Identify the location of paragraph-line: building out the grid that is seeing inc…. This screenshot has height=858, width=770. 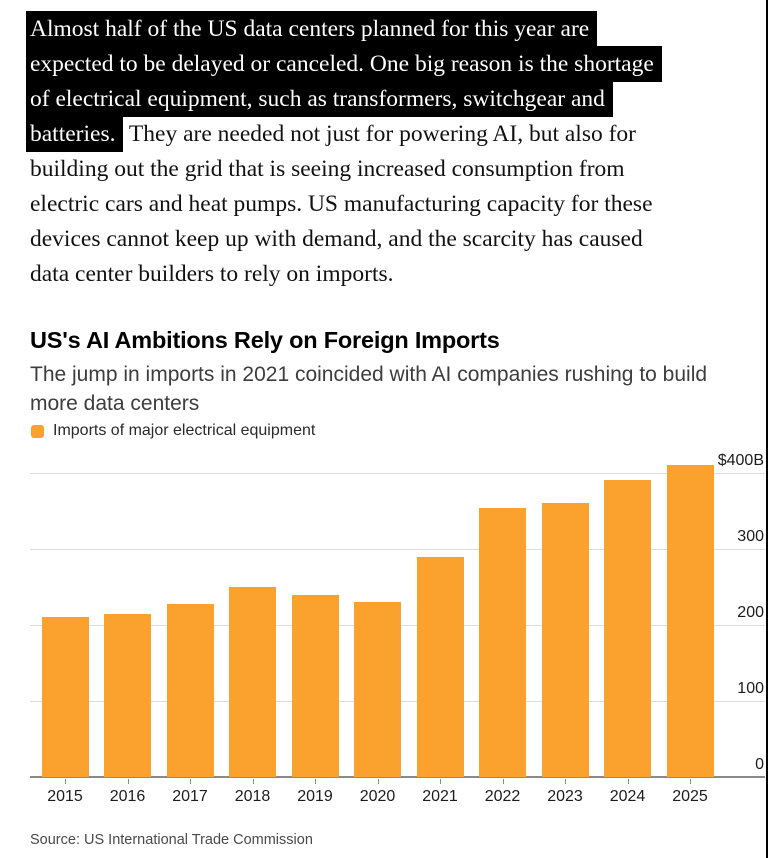
(395, 169).